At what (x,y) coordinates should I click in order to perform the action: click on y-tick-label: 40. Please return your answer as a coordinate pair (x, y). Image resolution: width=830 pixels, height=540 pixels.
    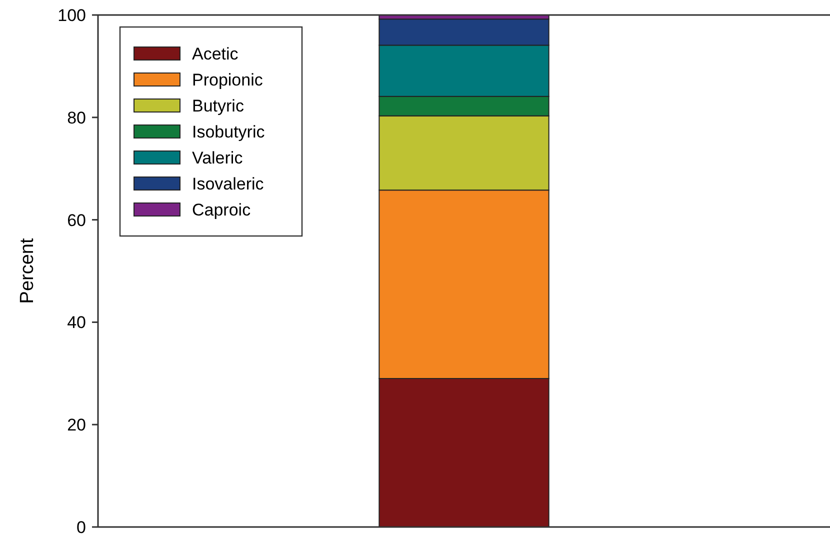
    Looking at the image, I should click on (76, 322).